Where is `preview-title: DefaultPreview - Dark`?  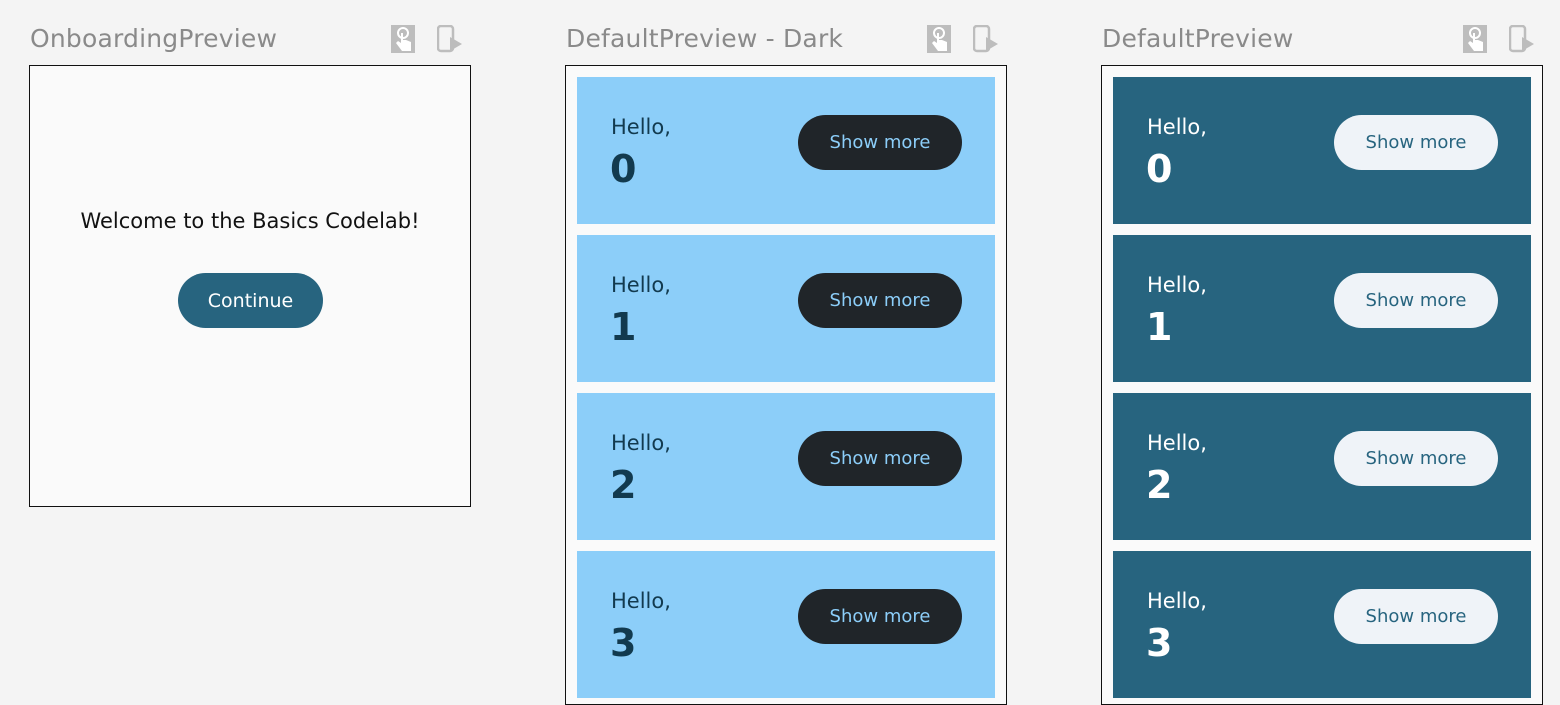
preview-title: DefaultPreview - Dark is located at coordinates (705, 38).